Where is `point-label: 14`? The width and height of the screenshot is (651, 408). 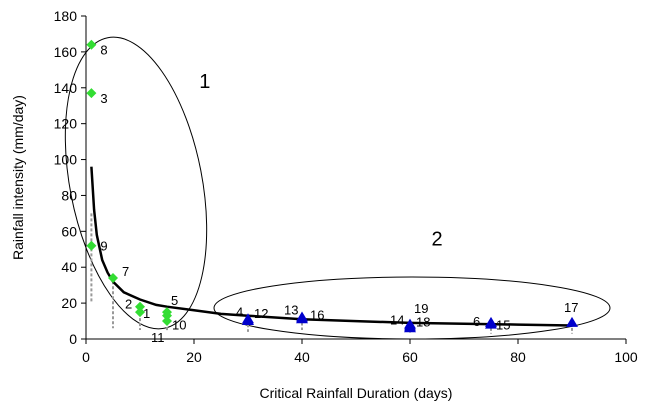
point-label: 14 is located at coordinates (397, 320).